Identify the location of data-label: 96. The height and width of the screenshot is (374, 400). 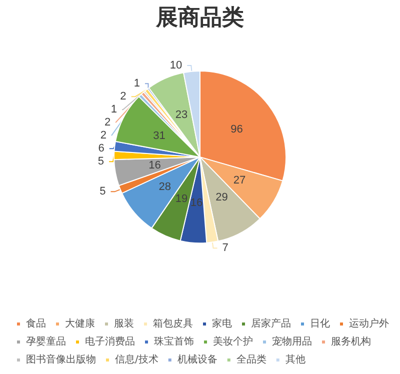
(236, 129).